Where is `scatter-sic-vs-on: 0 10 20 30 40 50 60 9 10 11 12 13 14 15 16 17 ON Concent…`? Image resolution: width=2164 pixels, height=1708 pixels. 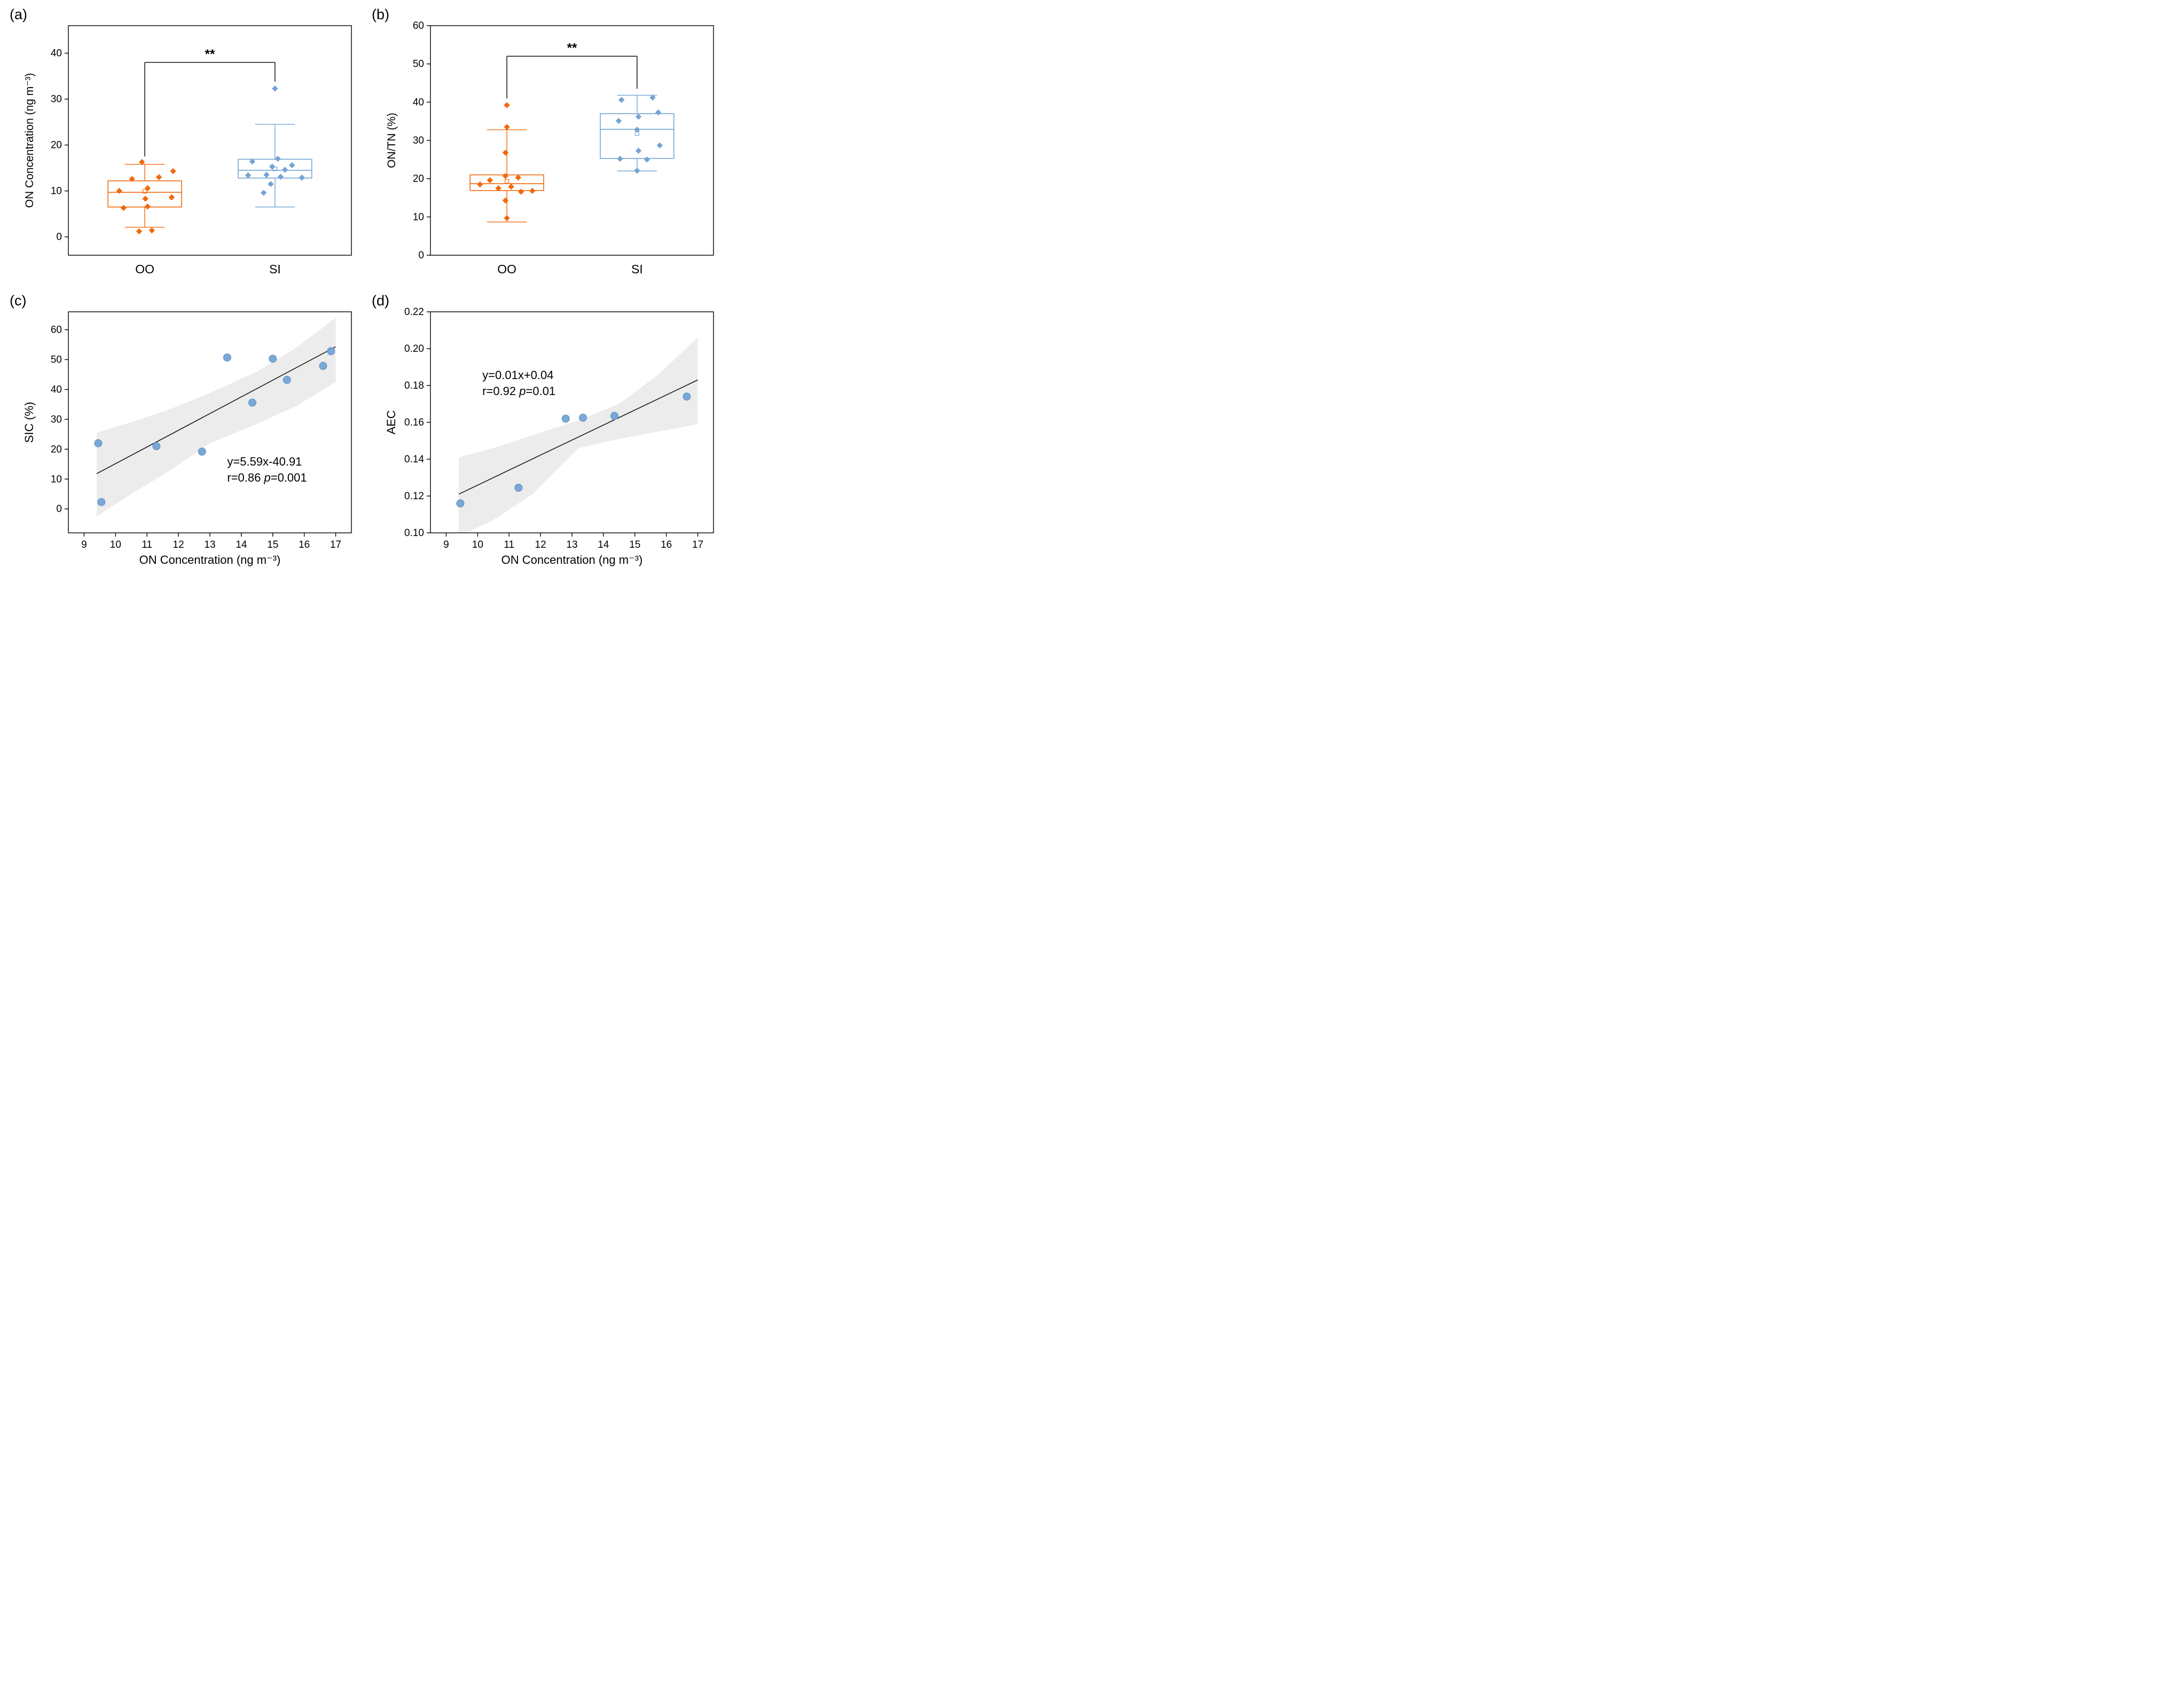
scatter-sic-vs-on: 0 10 20 30 40 50 60 9 10 11 12 13 14 15 16 17 ON Concent… is located at coordinates (190, 437).